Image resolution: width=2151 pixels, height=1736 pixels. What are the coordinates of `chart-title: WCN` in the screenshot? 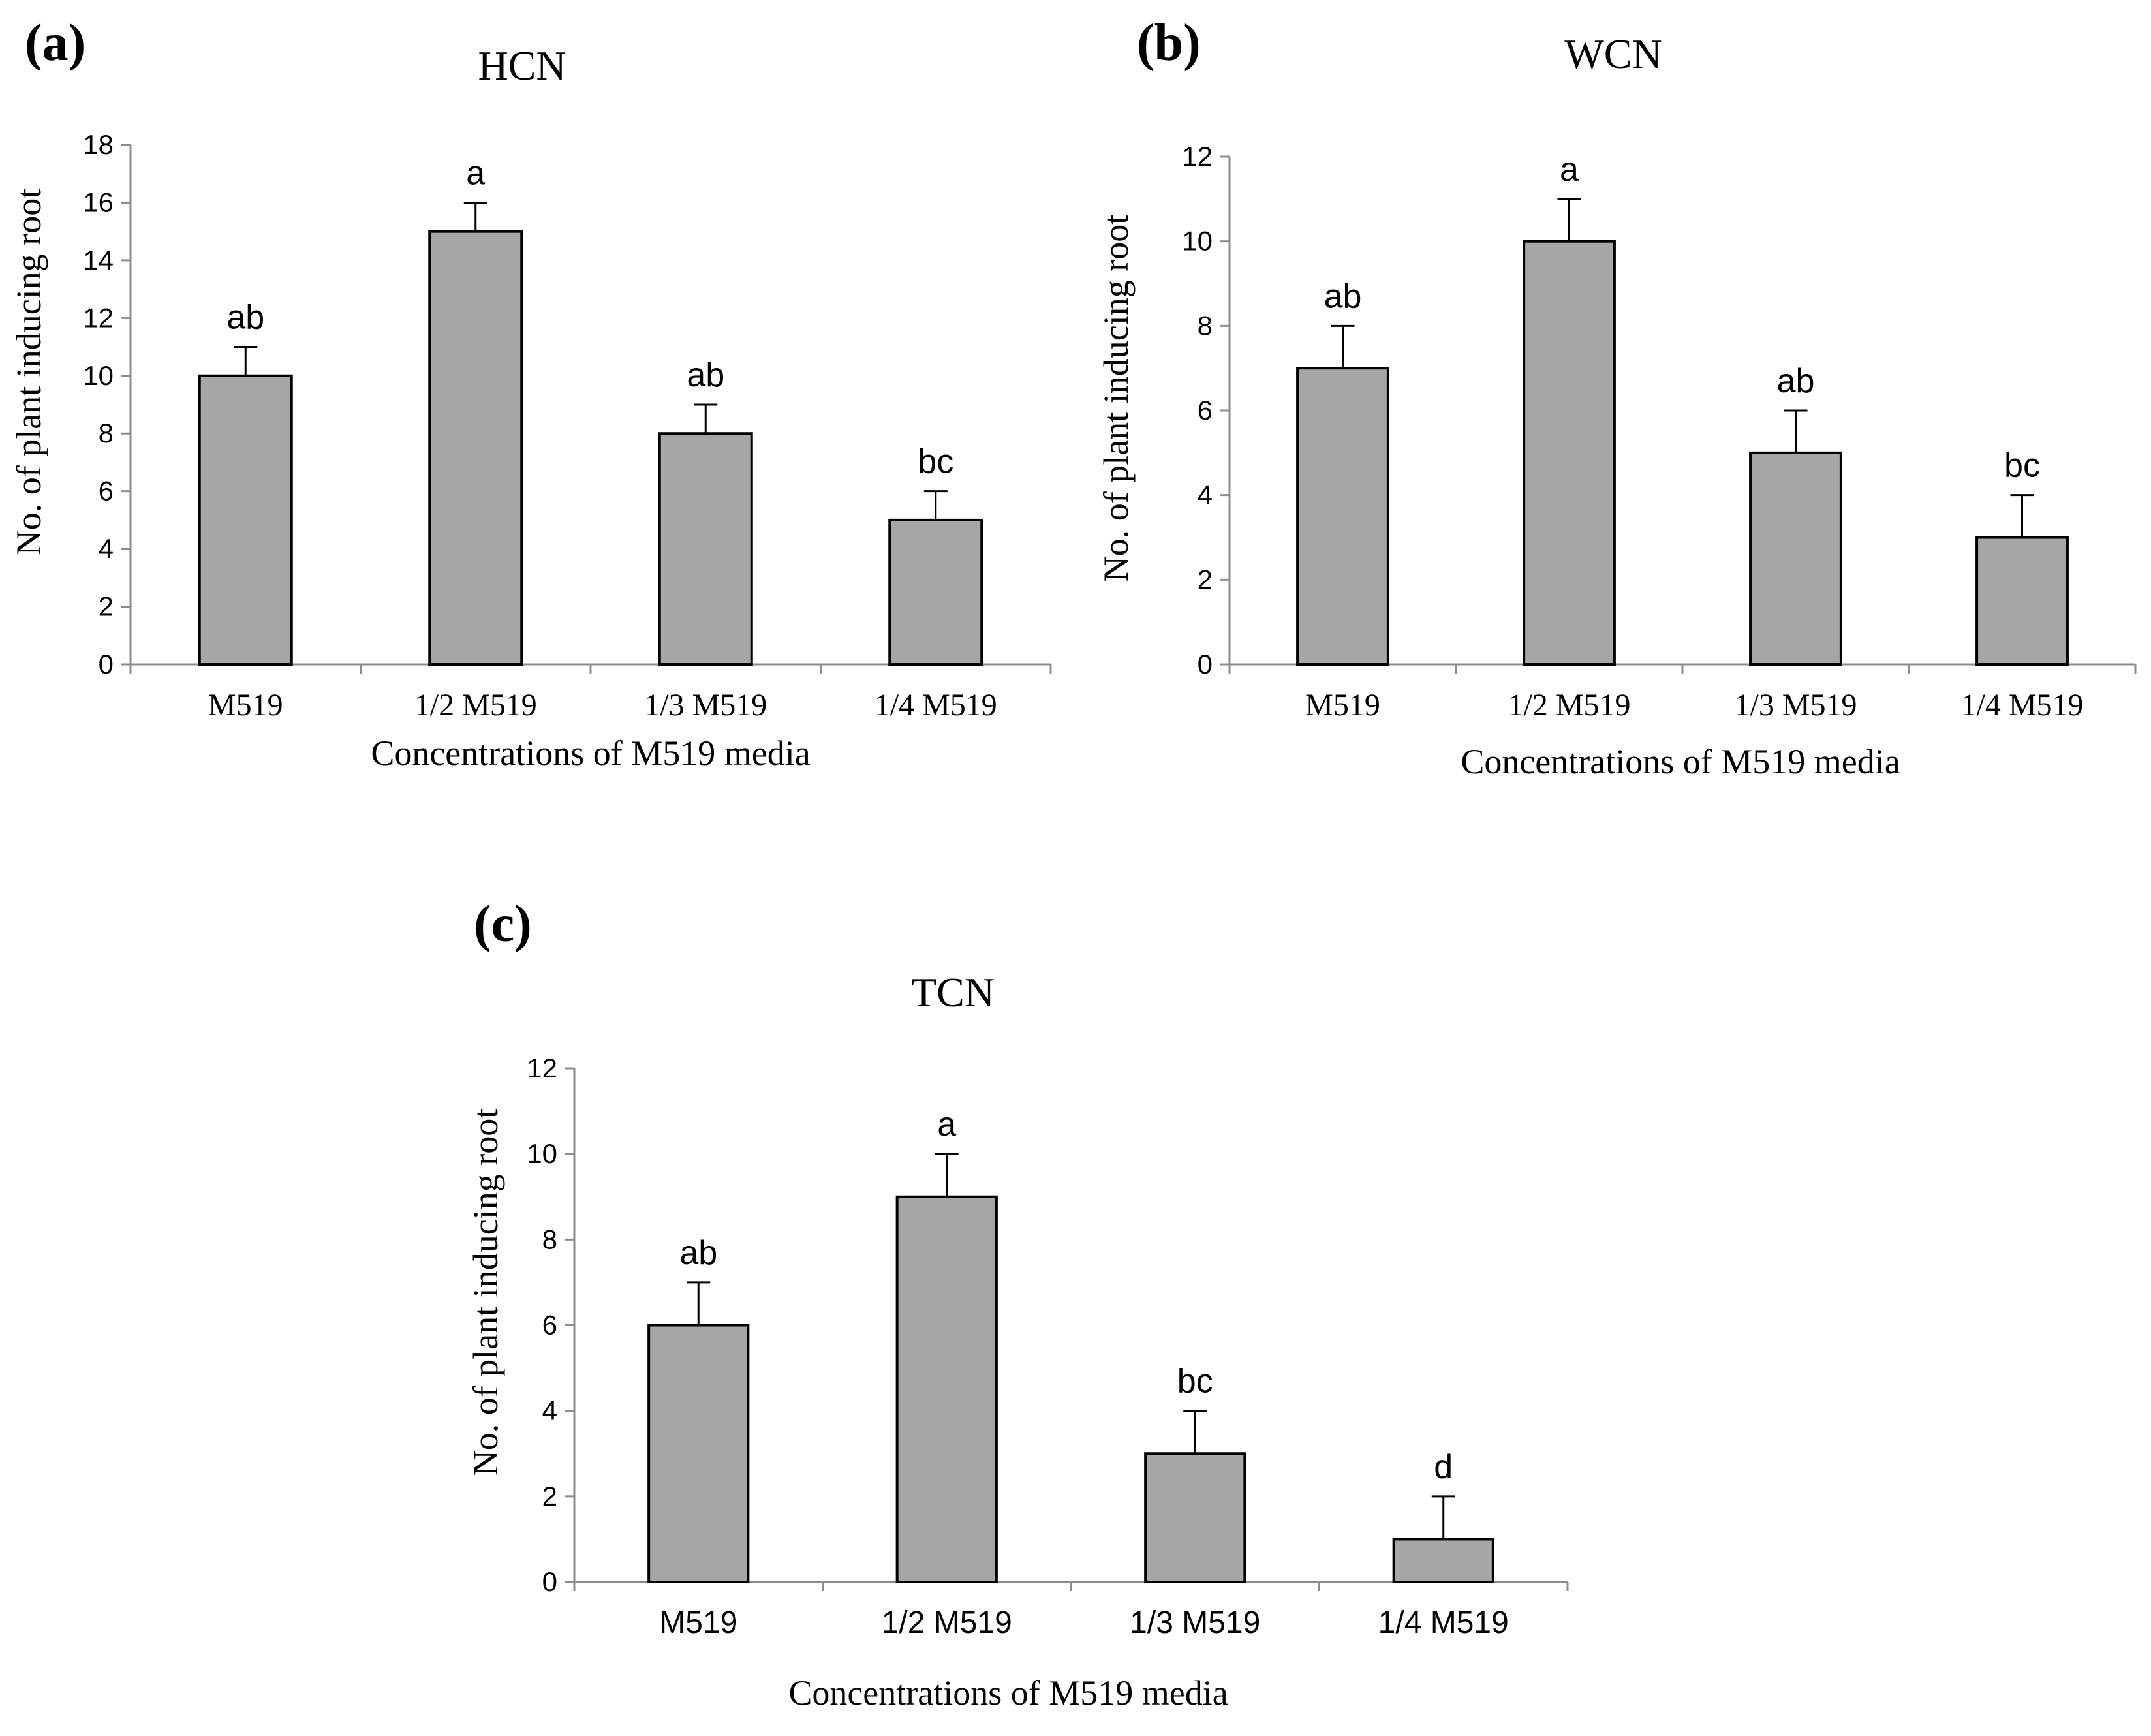 It's located at (1613, 54).